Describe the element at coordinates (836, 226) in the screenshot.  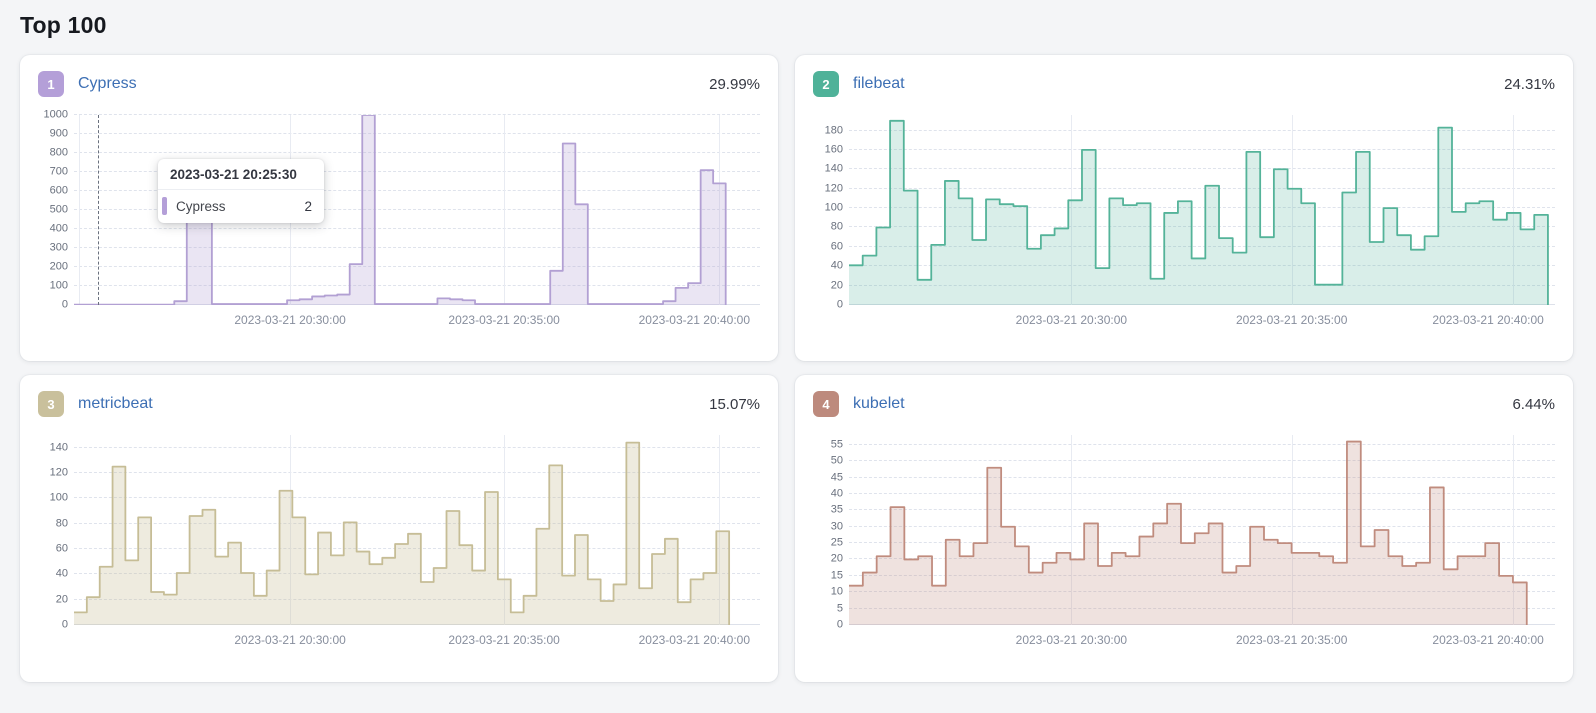
I see `y-axis-tick-label: 80` at that location.